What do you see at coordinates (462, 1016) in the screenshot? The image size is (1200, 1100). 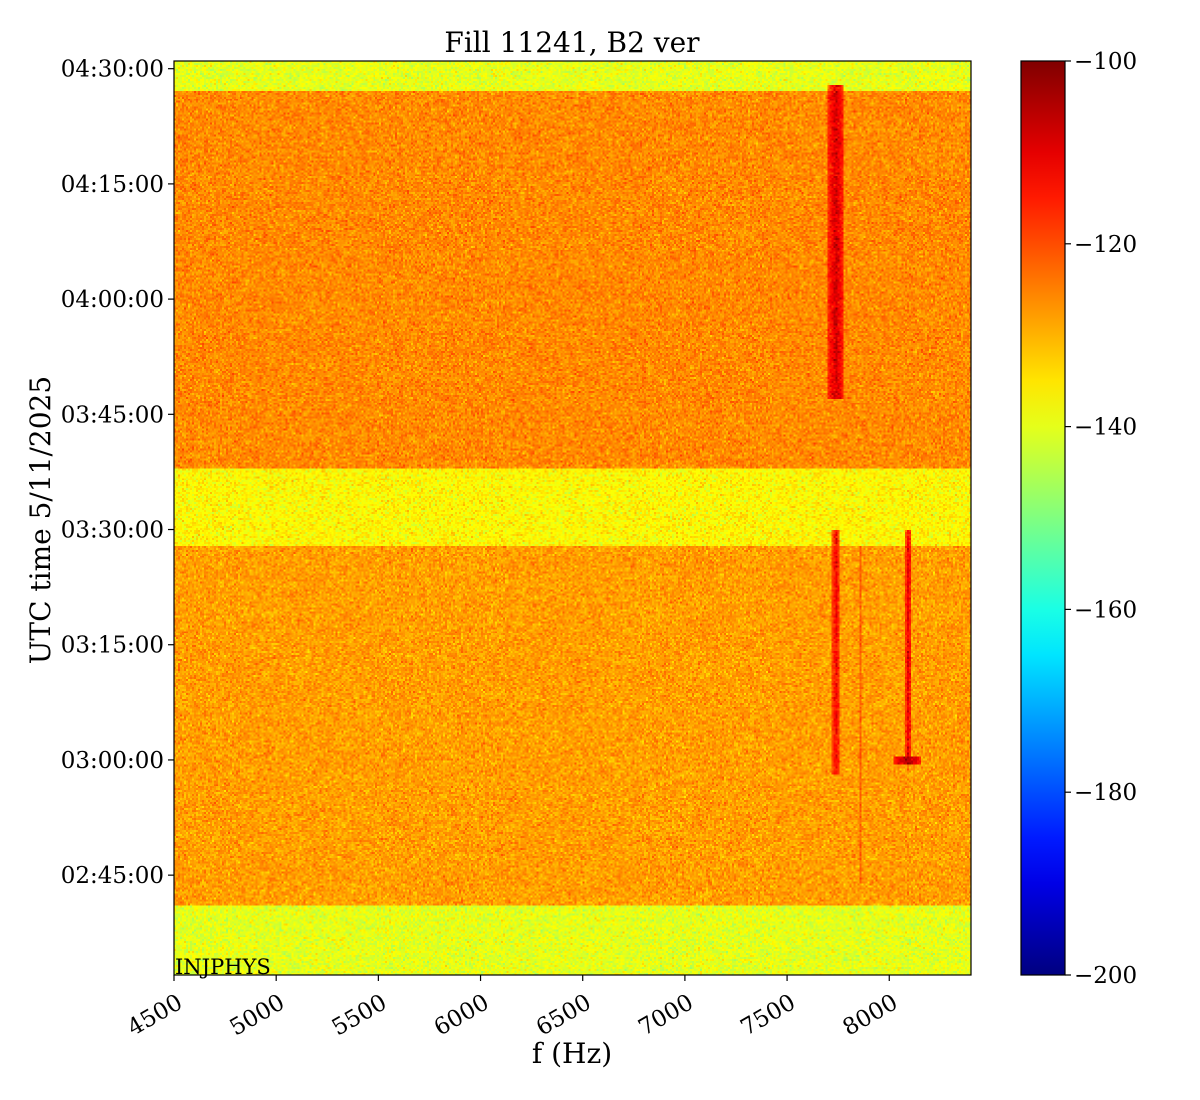 I see `x-tick-label: 6000` at bounding box center [462, 1016].